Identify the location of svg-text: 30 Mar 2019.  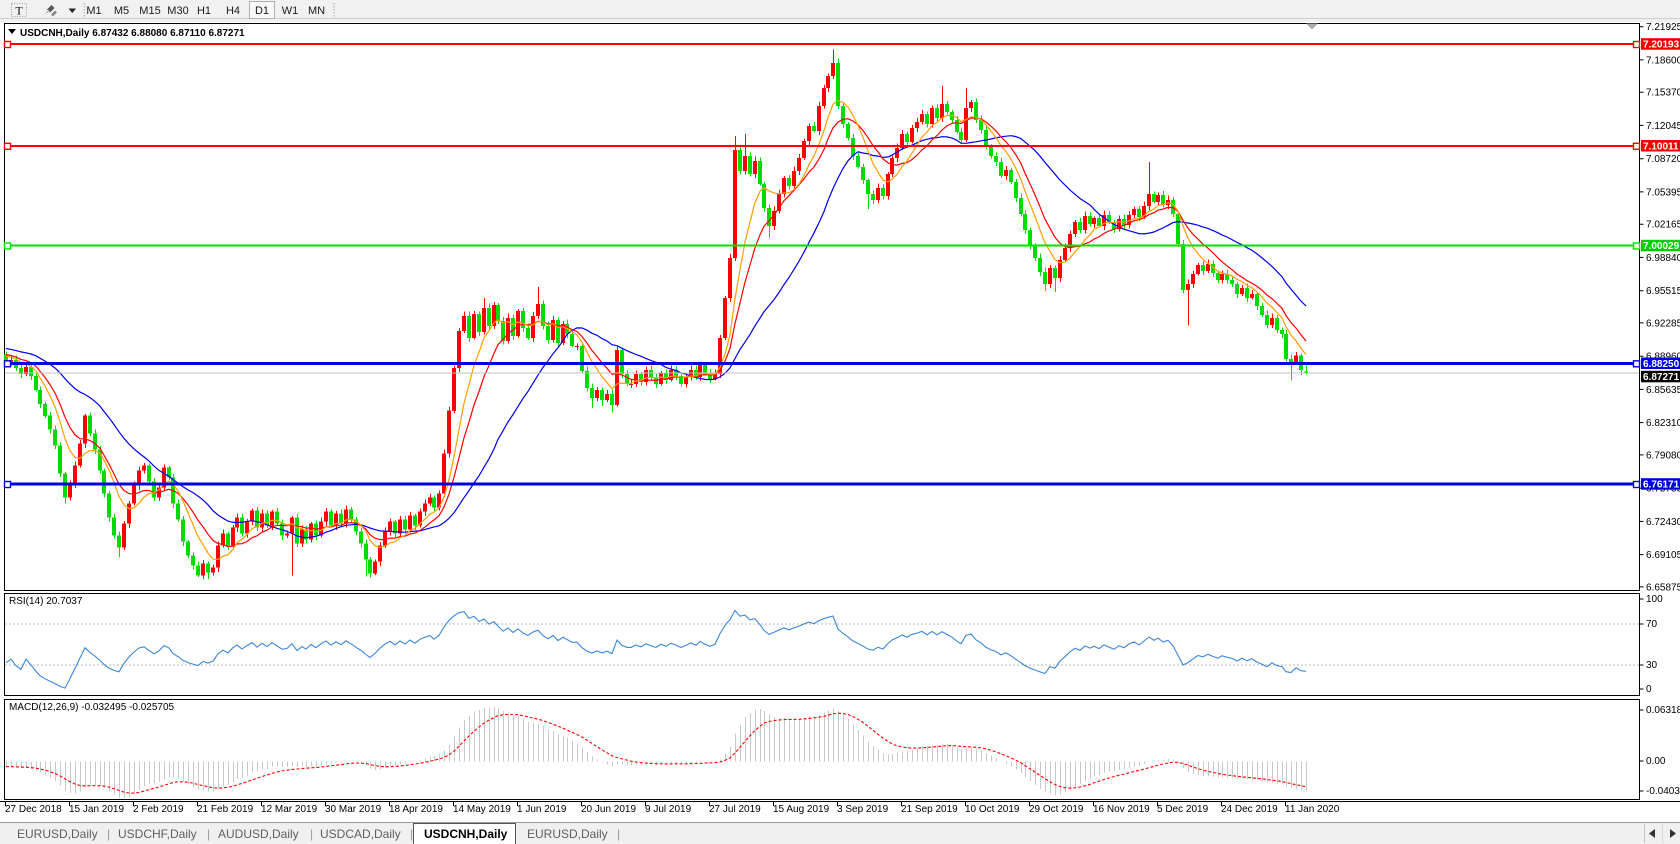
(353, 809).